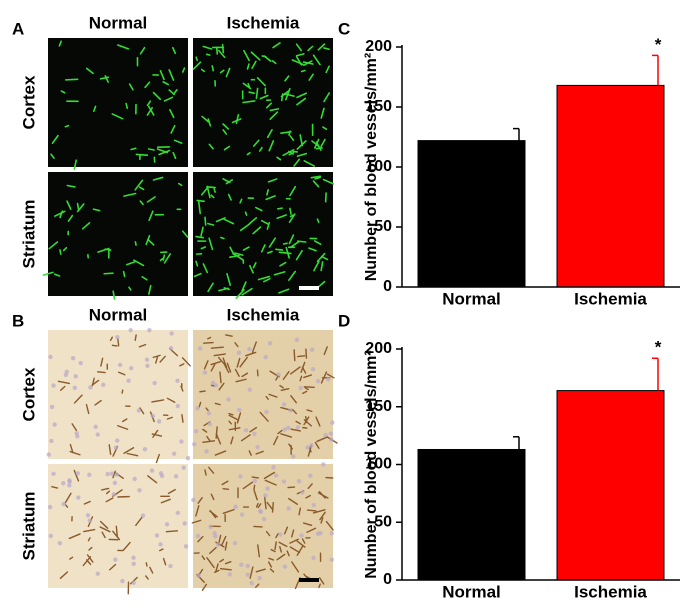 The image size is (690, 613). Describe the element at coordinates (28, 102) in the screenshot. I see `row-label: Cortex` at that location.